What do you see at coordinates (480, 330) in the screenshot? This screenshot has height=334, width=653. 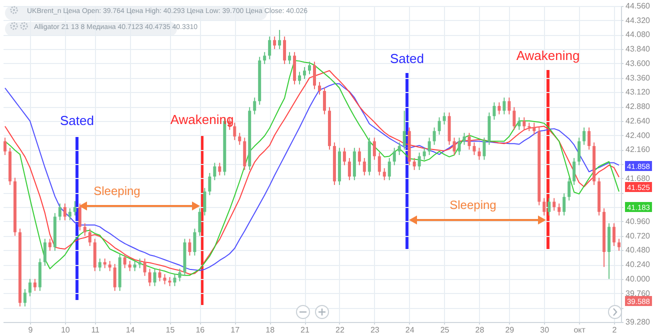 I see `x-tick-label: 28` at bounding box center [480, 330].